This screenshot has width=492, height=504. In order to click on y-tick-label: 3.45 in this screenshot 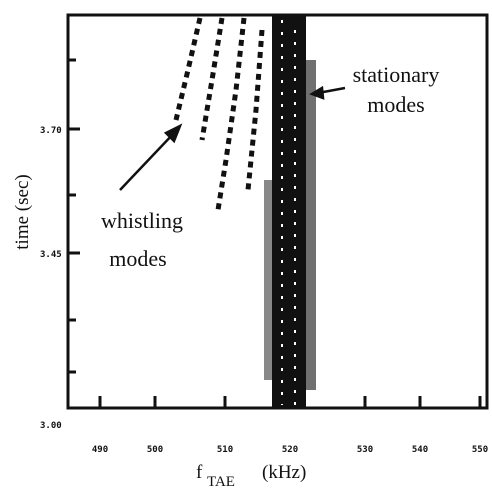, I will do `click(51, 255)`.